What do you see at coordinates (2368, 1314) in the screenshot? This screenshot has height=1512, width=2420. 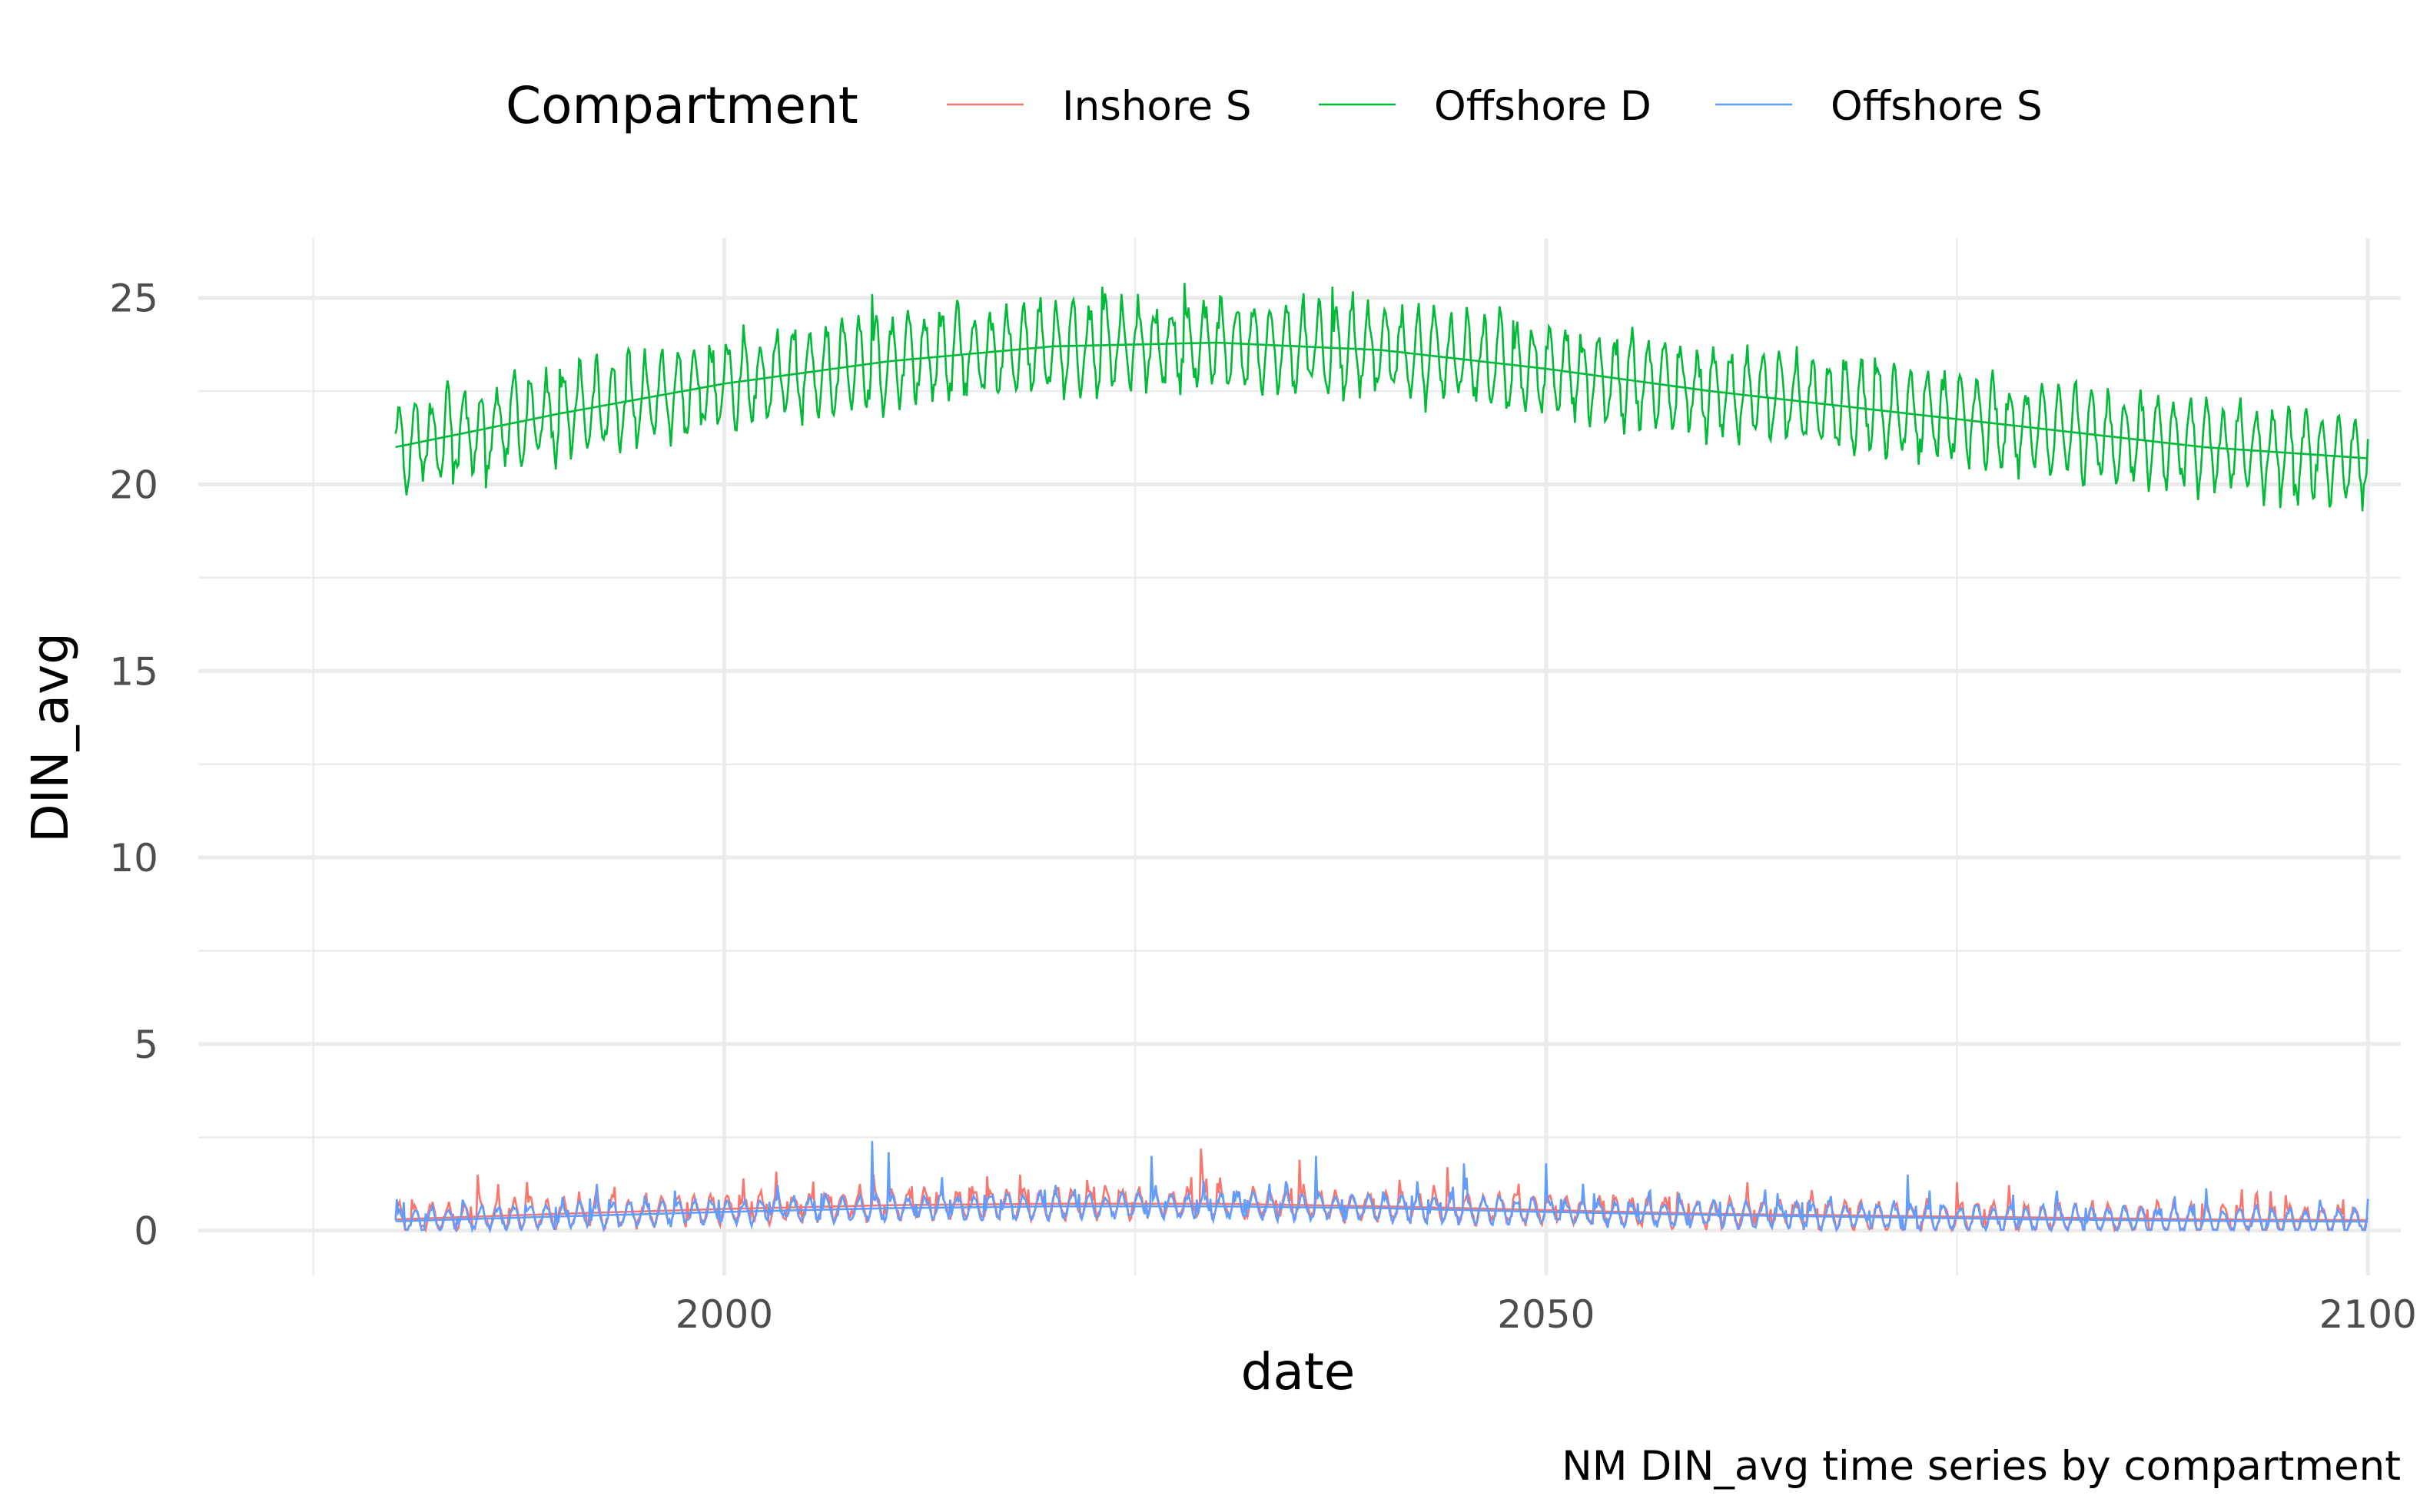 I see `x-tick-label: 2100` at bounding box center [2368, 1314].